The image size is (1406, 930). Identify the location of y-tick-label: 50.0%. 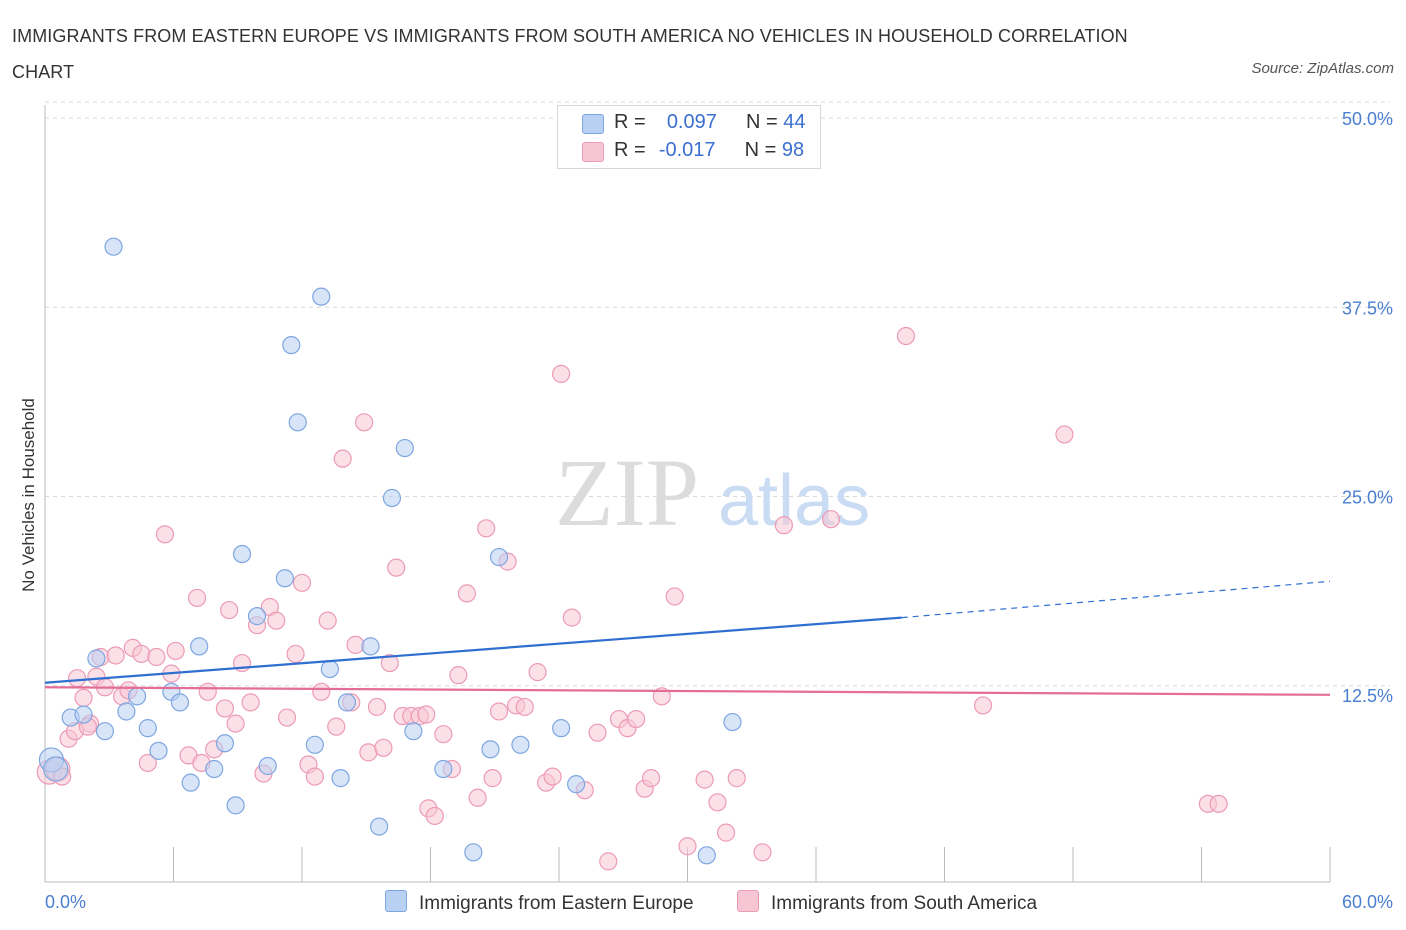
(1367, 119).